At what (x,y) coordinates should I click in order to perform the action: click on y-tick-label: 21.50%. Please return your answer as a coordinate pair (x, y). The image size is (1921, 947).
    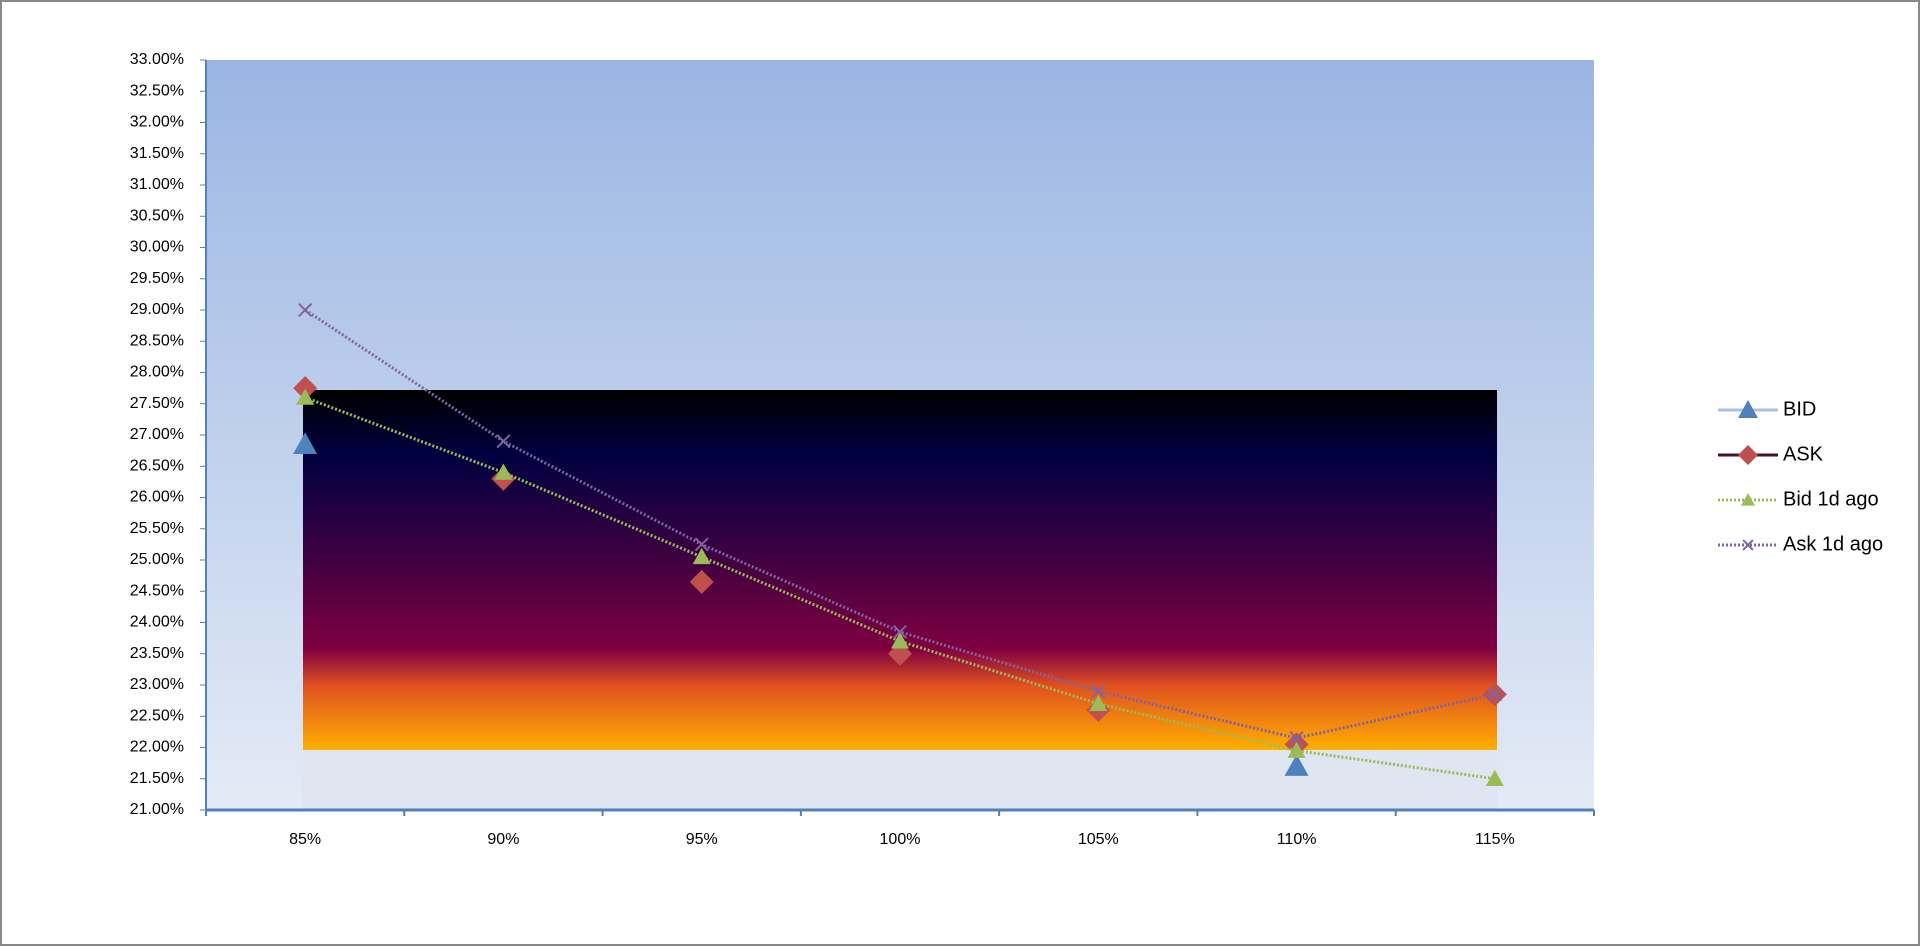
    Looking at the image, I should click on (157, 778).